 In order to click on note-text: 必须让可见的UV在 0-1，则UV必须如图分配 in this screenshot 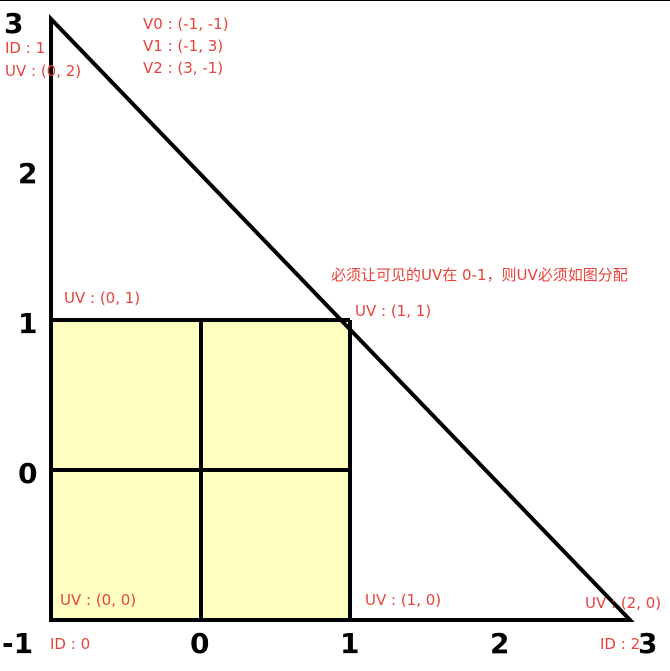, I will do `click(479, 275)`.